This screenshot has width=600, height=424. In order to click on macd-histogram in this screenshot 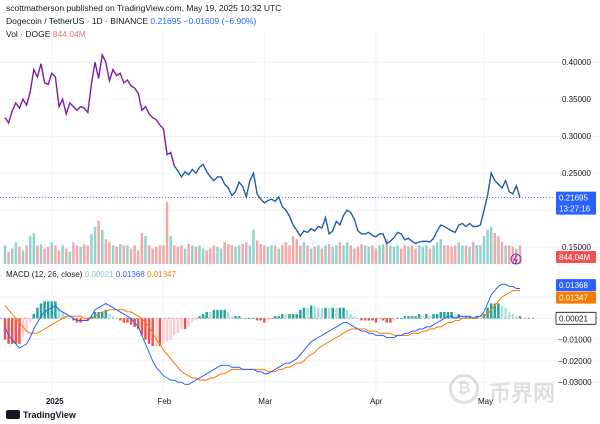, I will do `click(262, 324)`.